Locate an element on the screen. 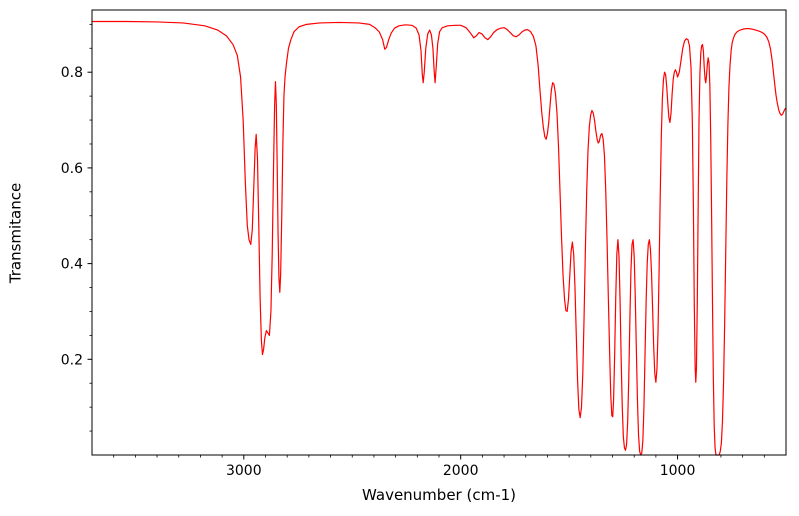 Image resolution: width=799 pixels, height=516 pixels. x-axis-label: Wavenumber (cm-1) is located at coordinates (439, 495).